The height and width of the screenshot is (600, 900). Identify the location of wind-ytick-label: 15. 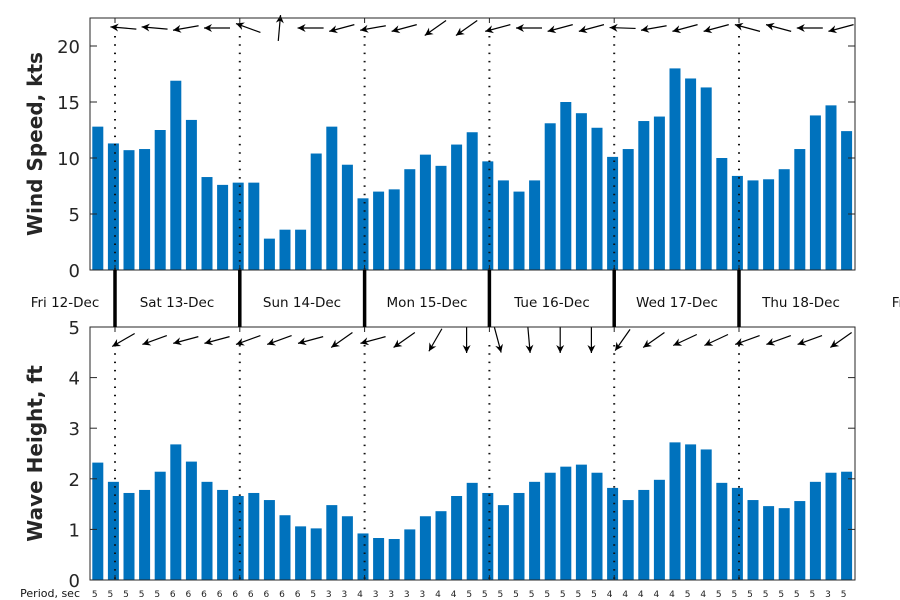
(68, 103).